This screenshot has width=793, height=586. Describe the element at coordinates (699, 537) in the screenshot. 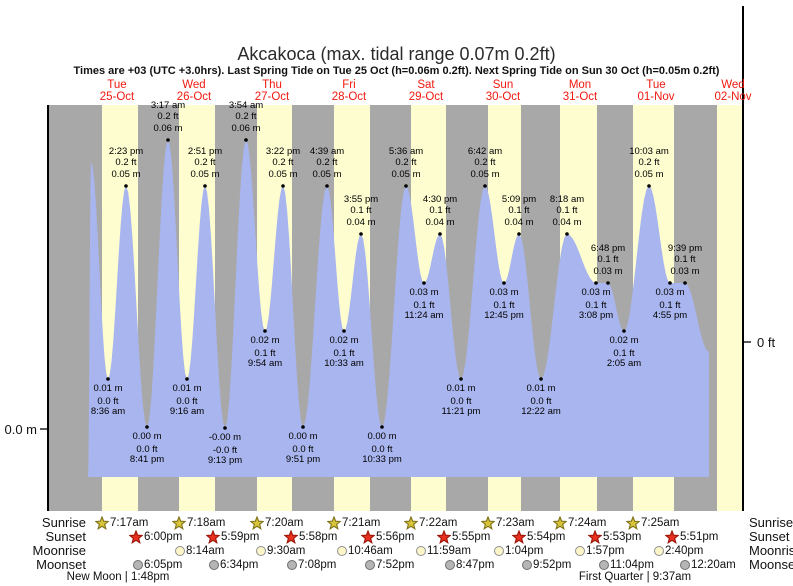

I see `sunset-time: 5:51pm` at that location.